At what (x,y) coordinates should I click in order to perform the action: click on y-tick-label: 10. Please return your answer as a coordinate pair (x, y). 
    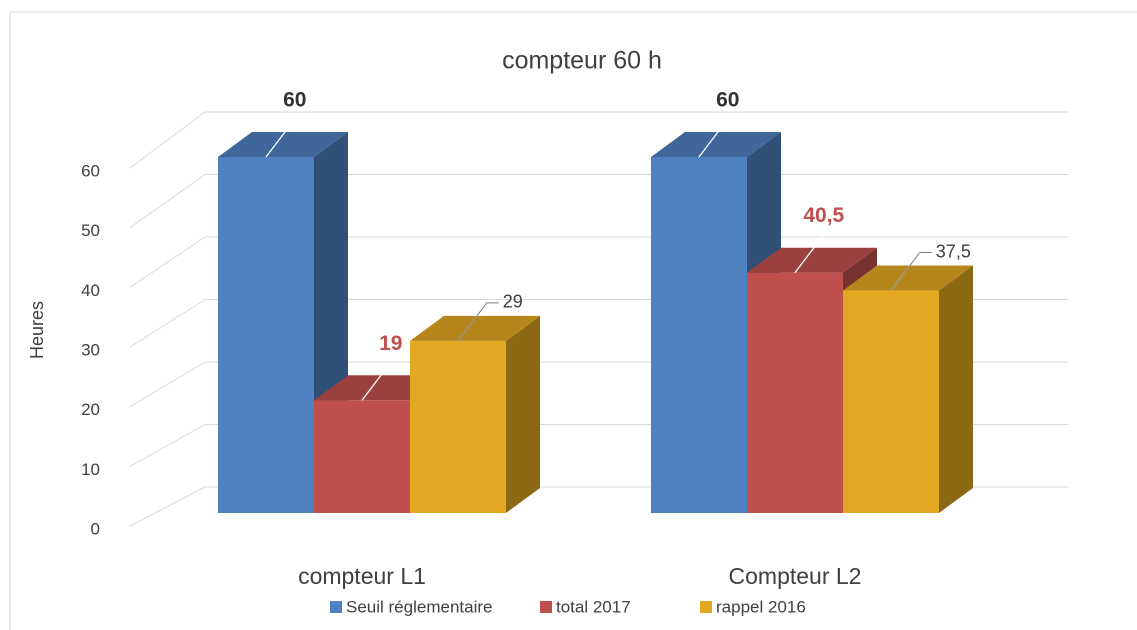
    Looking at the image, I should click on (90, 469).